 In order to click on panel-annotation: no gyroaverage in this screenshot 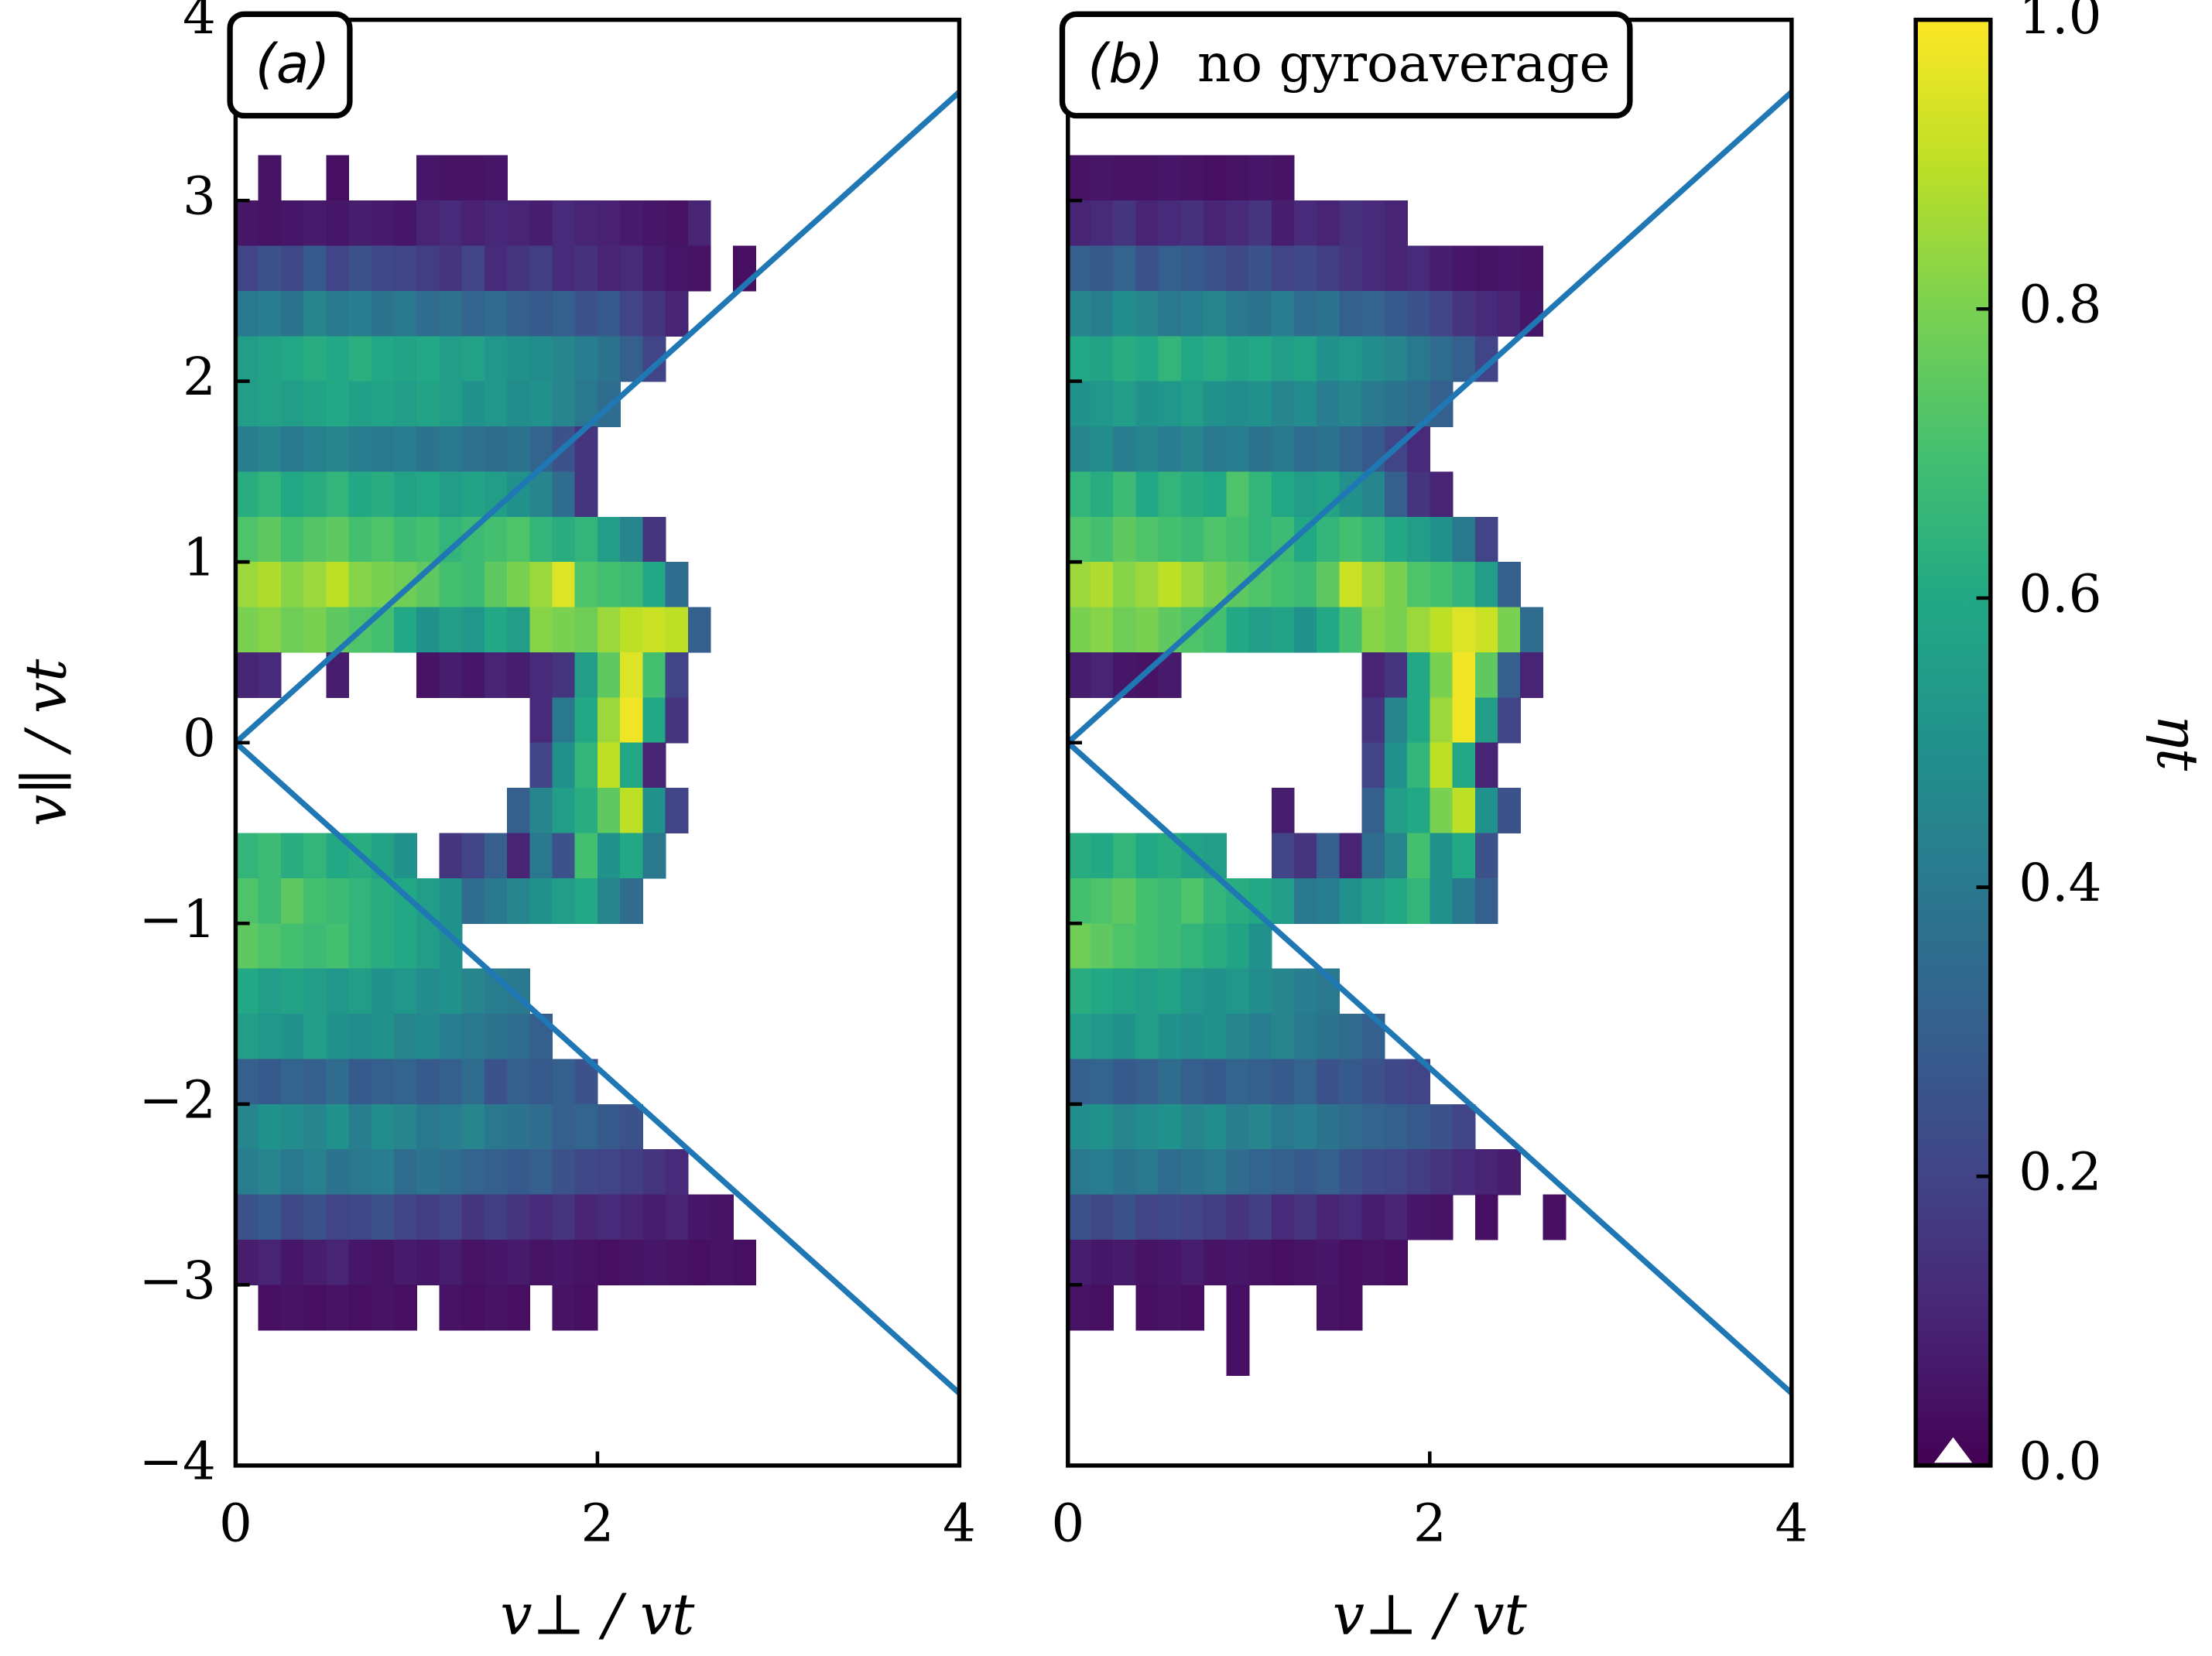, I will do `click(1403, 63)`.